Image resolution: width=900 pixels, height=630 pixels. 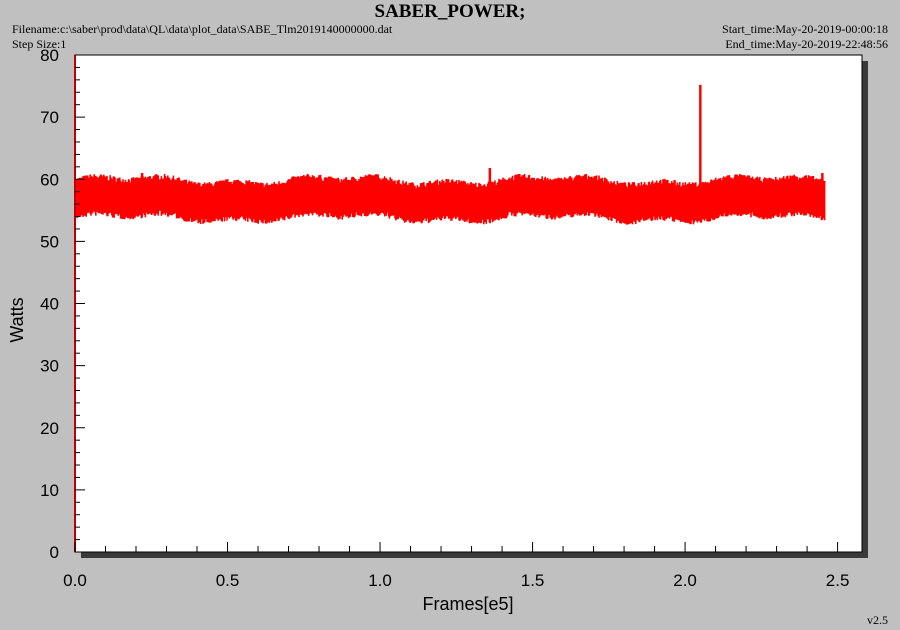 I want to click on y-tick-label: 10, so click(x=49, y=490).